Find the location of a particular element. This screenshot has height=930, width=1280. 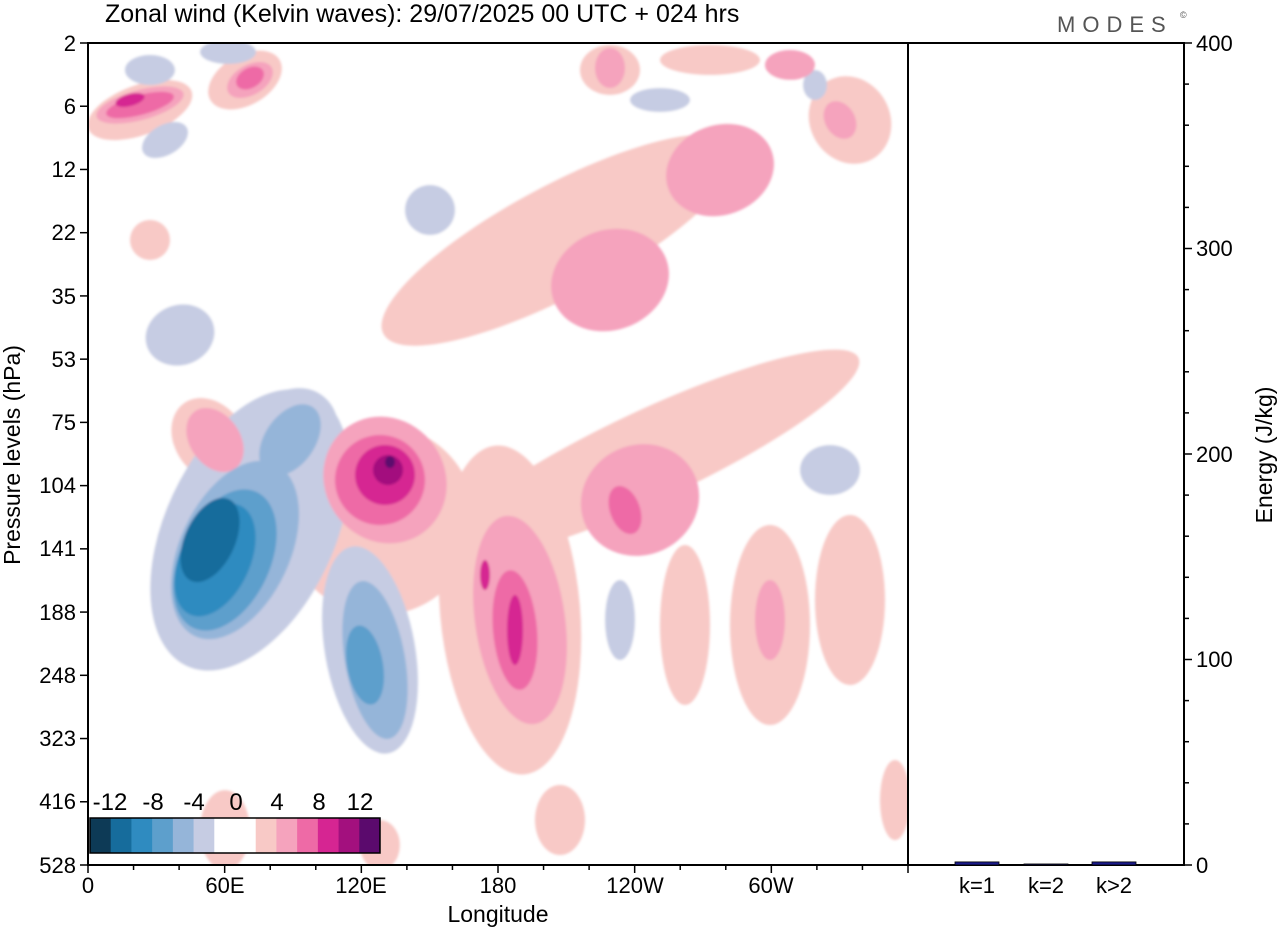

y-tick-label: 2 is located at coordinates (70, 43).